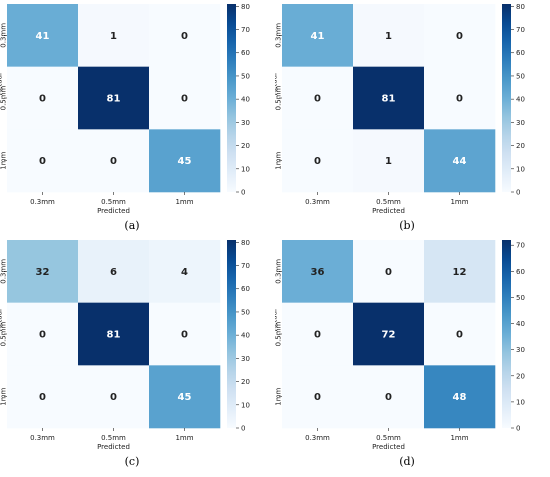 Image resolution: width=550 pixels, height=477 pixels. Describe the element at coordinates (184, 272) in the screenshot. I see `cell-value-label: 4` at that location.